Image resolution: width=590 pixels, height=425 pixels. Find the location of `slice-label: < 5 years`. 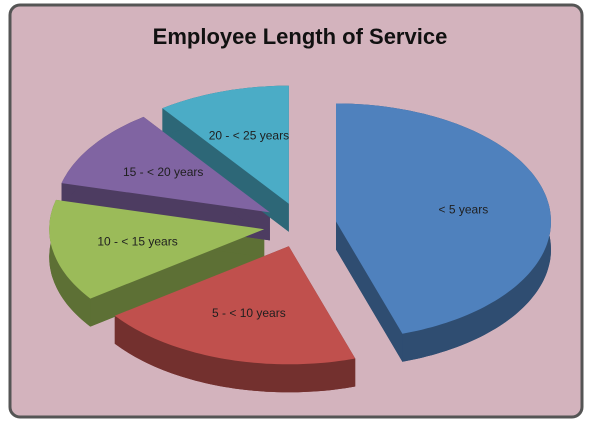

slice-label: < 5 years is located at coordinates (464, 210).